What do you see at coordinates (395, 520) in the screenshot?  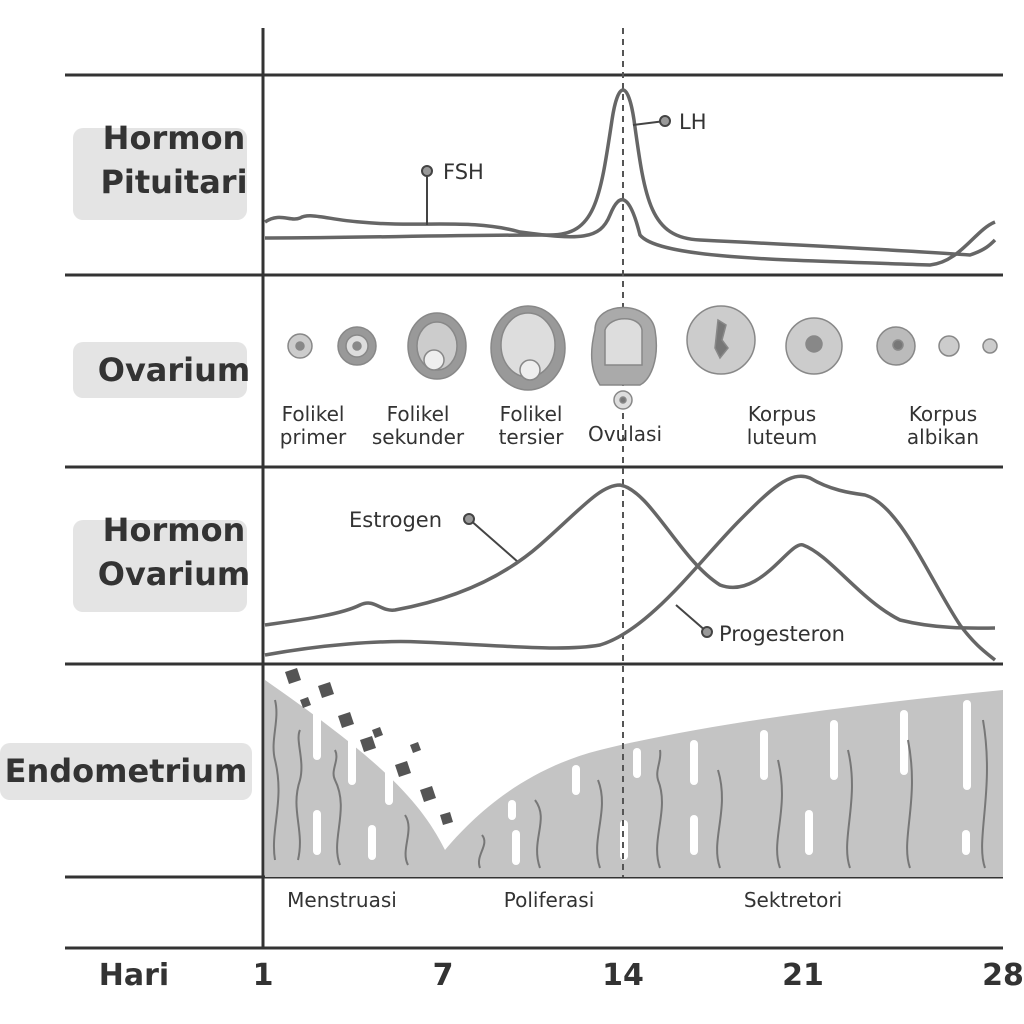 I see `curve-label: Estrogen` at bounding box center [395, 520].